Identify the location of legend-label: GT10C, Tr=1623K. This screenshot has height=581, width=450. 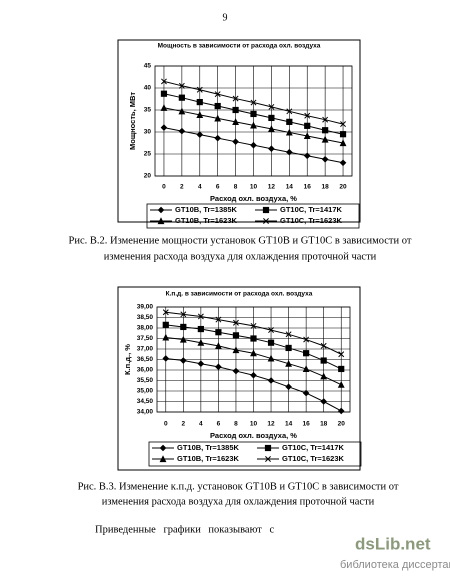
(313, 458).